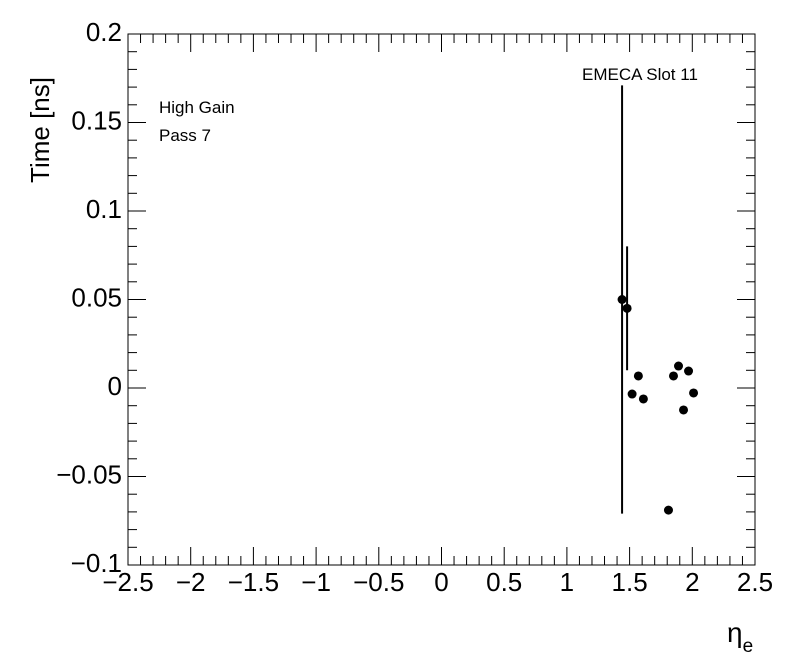  What do you see at coordinates (40, 130) in the screenshot?
I see `y-axis-label: Time [ns]` at bounding box center [40, 130].